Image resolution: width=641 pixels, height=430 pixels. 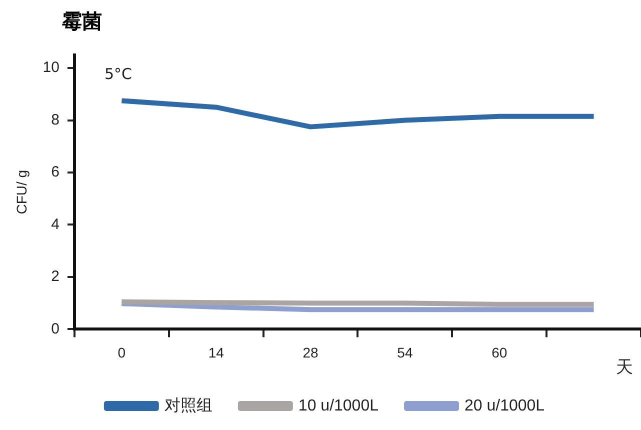 I want to click on y-tick-label: 0, so click(x=55, y=329).